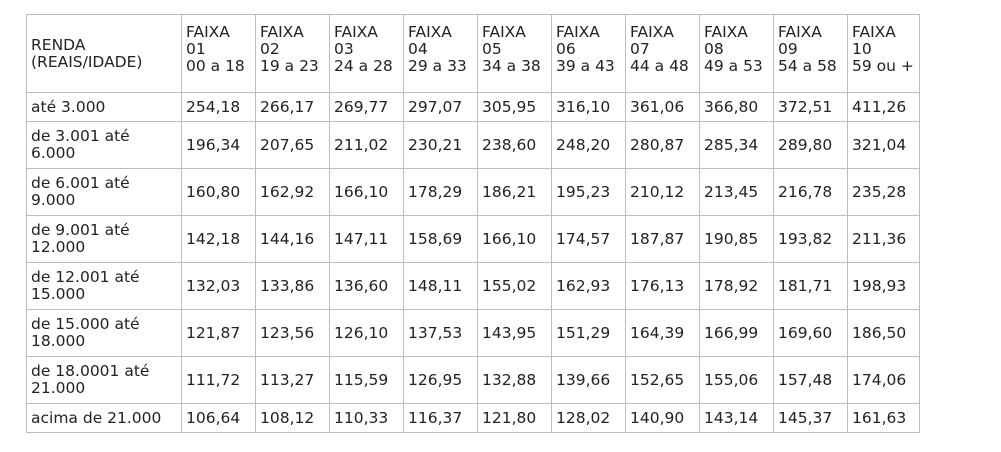  Describe the element at coordinates (810, 418) in the screenshot. I see `price-cell: 145,37` at that location.